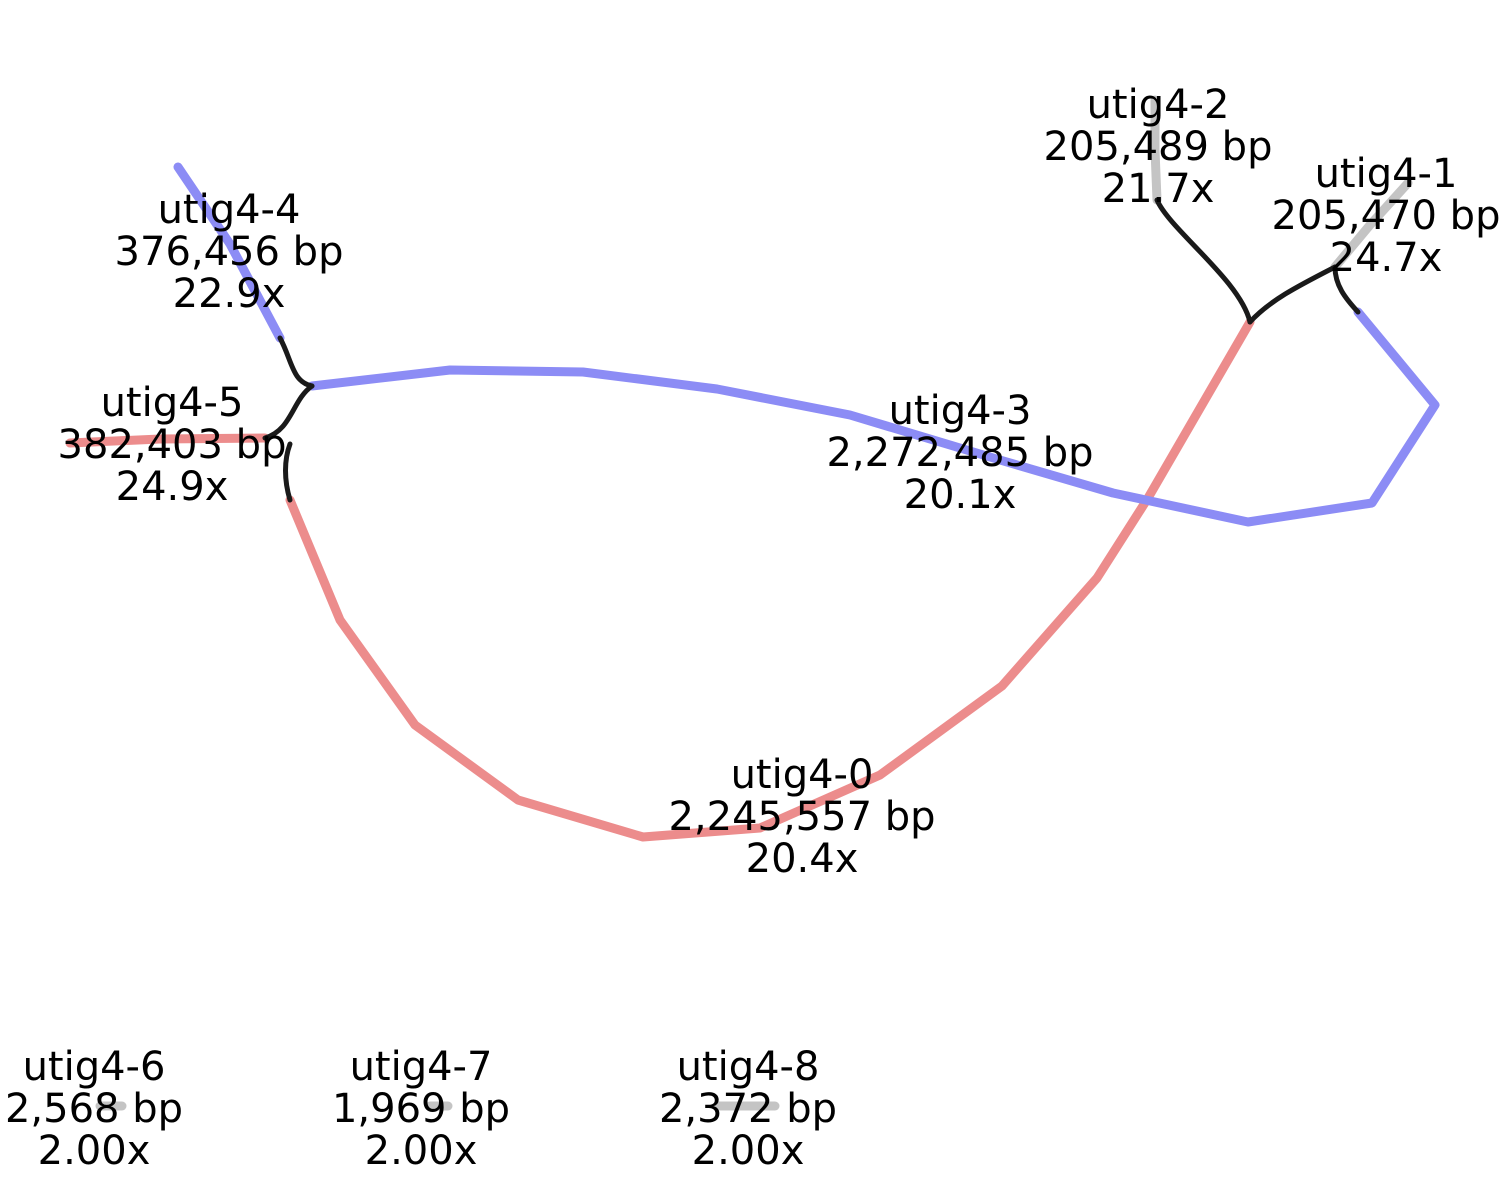  I want to click on node-name: utig4-3, so click(960, 411).